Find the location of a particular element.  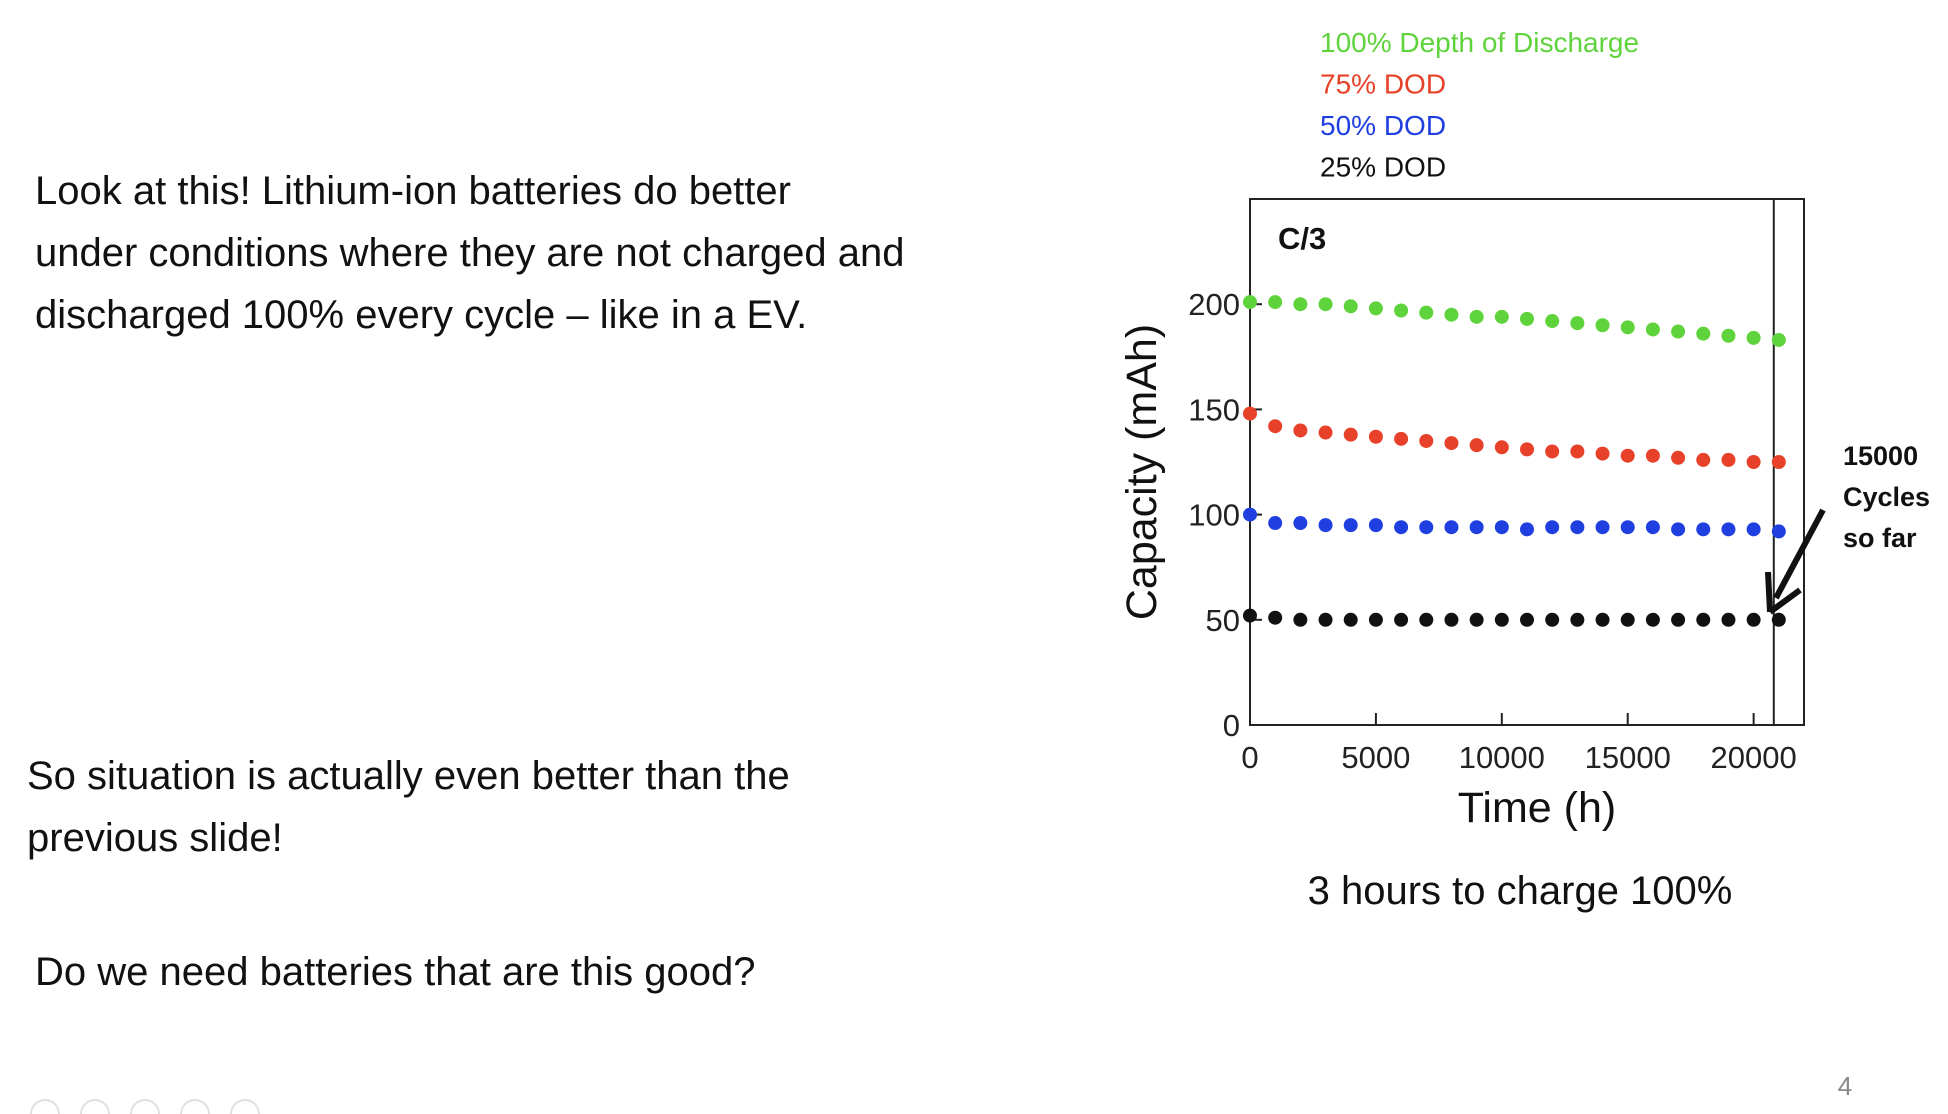

y-tick-label: 150 is located at coordinates (1214, 409).